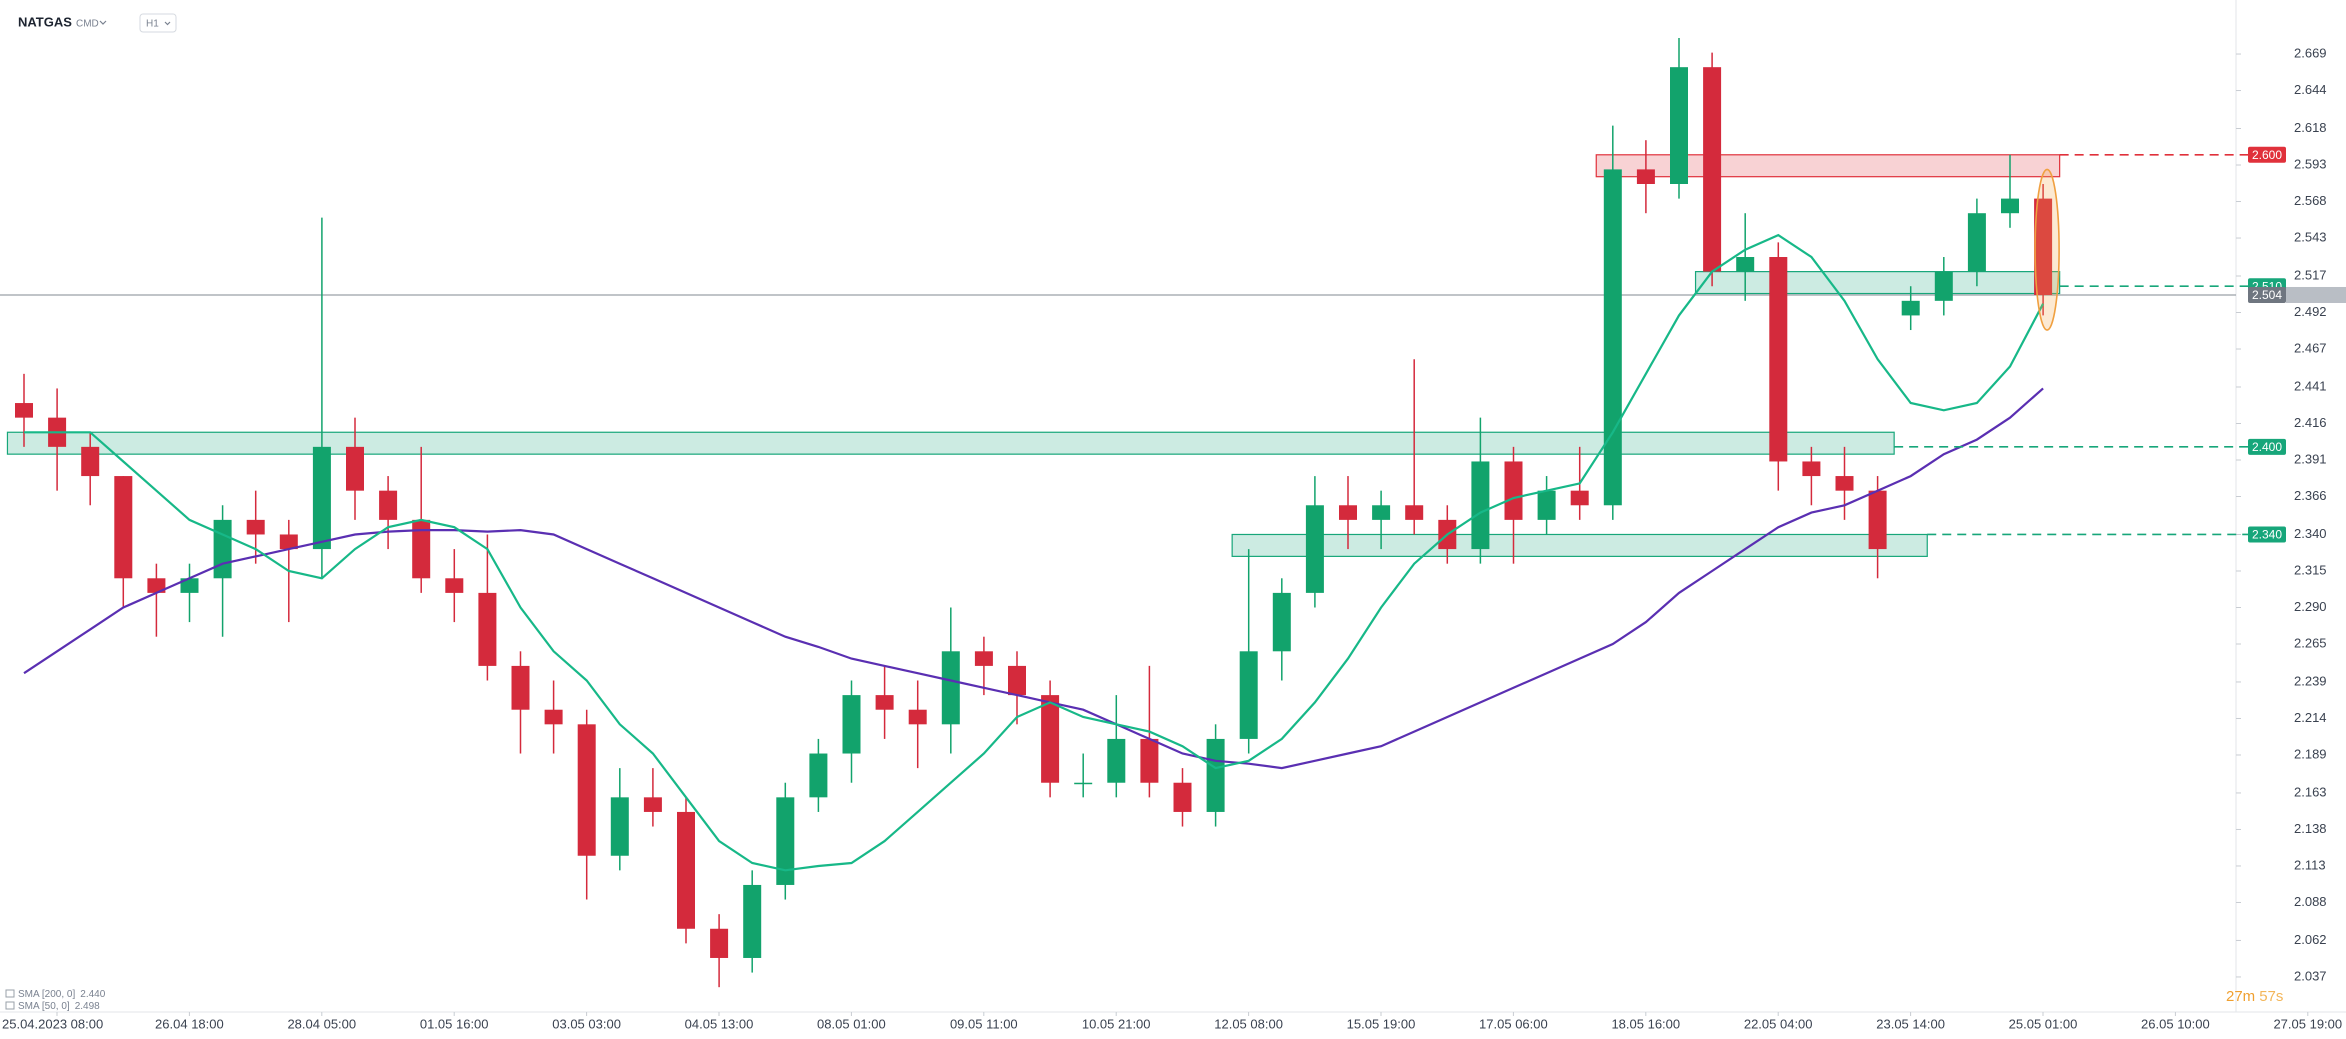 The width and height of the screenshot is (2346, 1039). I want to click on legend-icon, so click(10, 1005).